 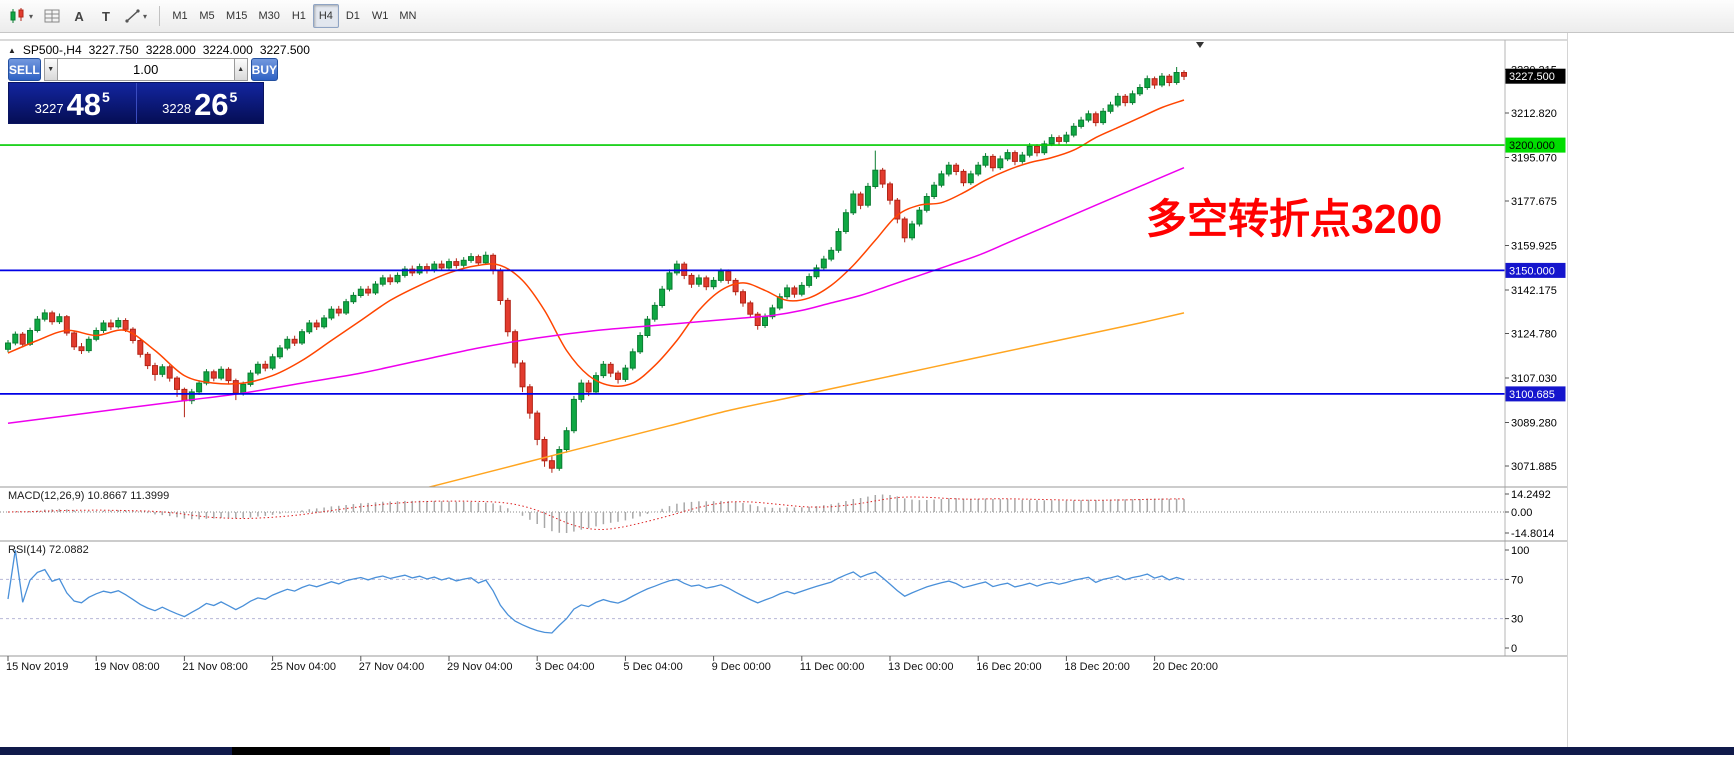 What do you see at coordinates (1521, 513) in the screenshot?
I see `svg-text: 0.00` at bounding box center [1521, 513].